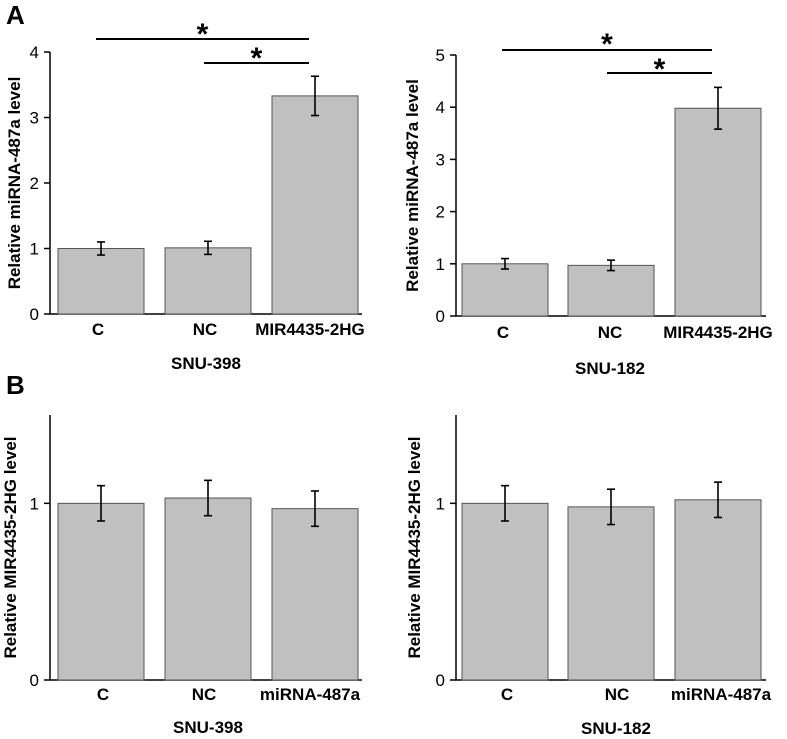 The image size is (787, 739). What do you see at coordinates (15, 15) in the screenshot?
I see `panel-label-a: A` at bounding box center [15, 15].